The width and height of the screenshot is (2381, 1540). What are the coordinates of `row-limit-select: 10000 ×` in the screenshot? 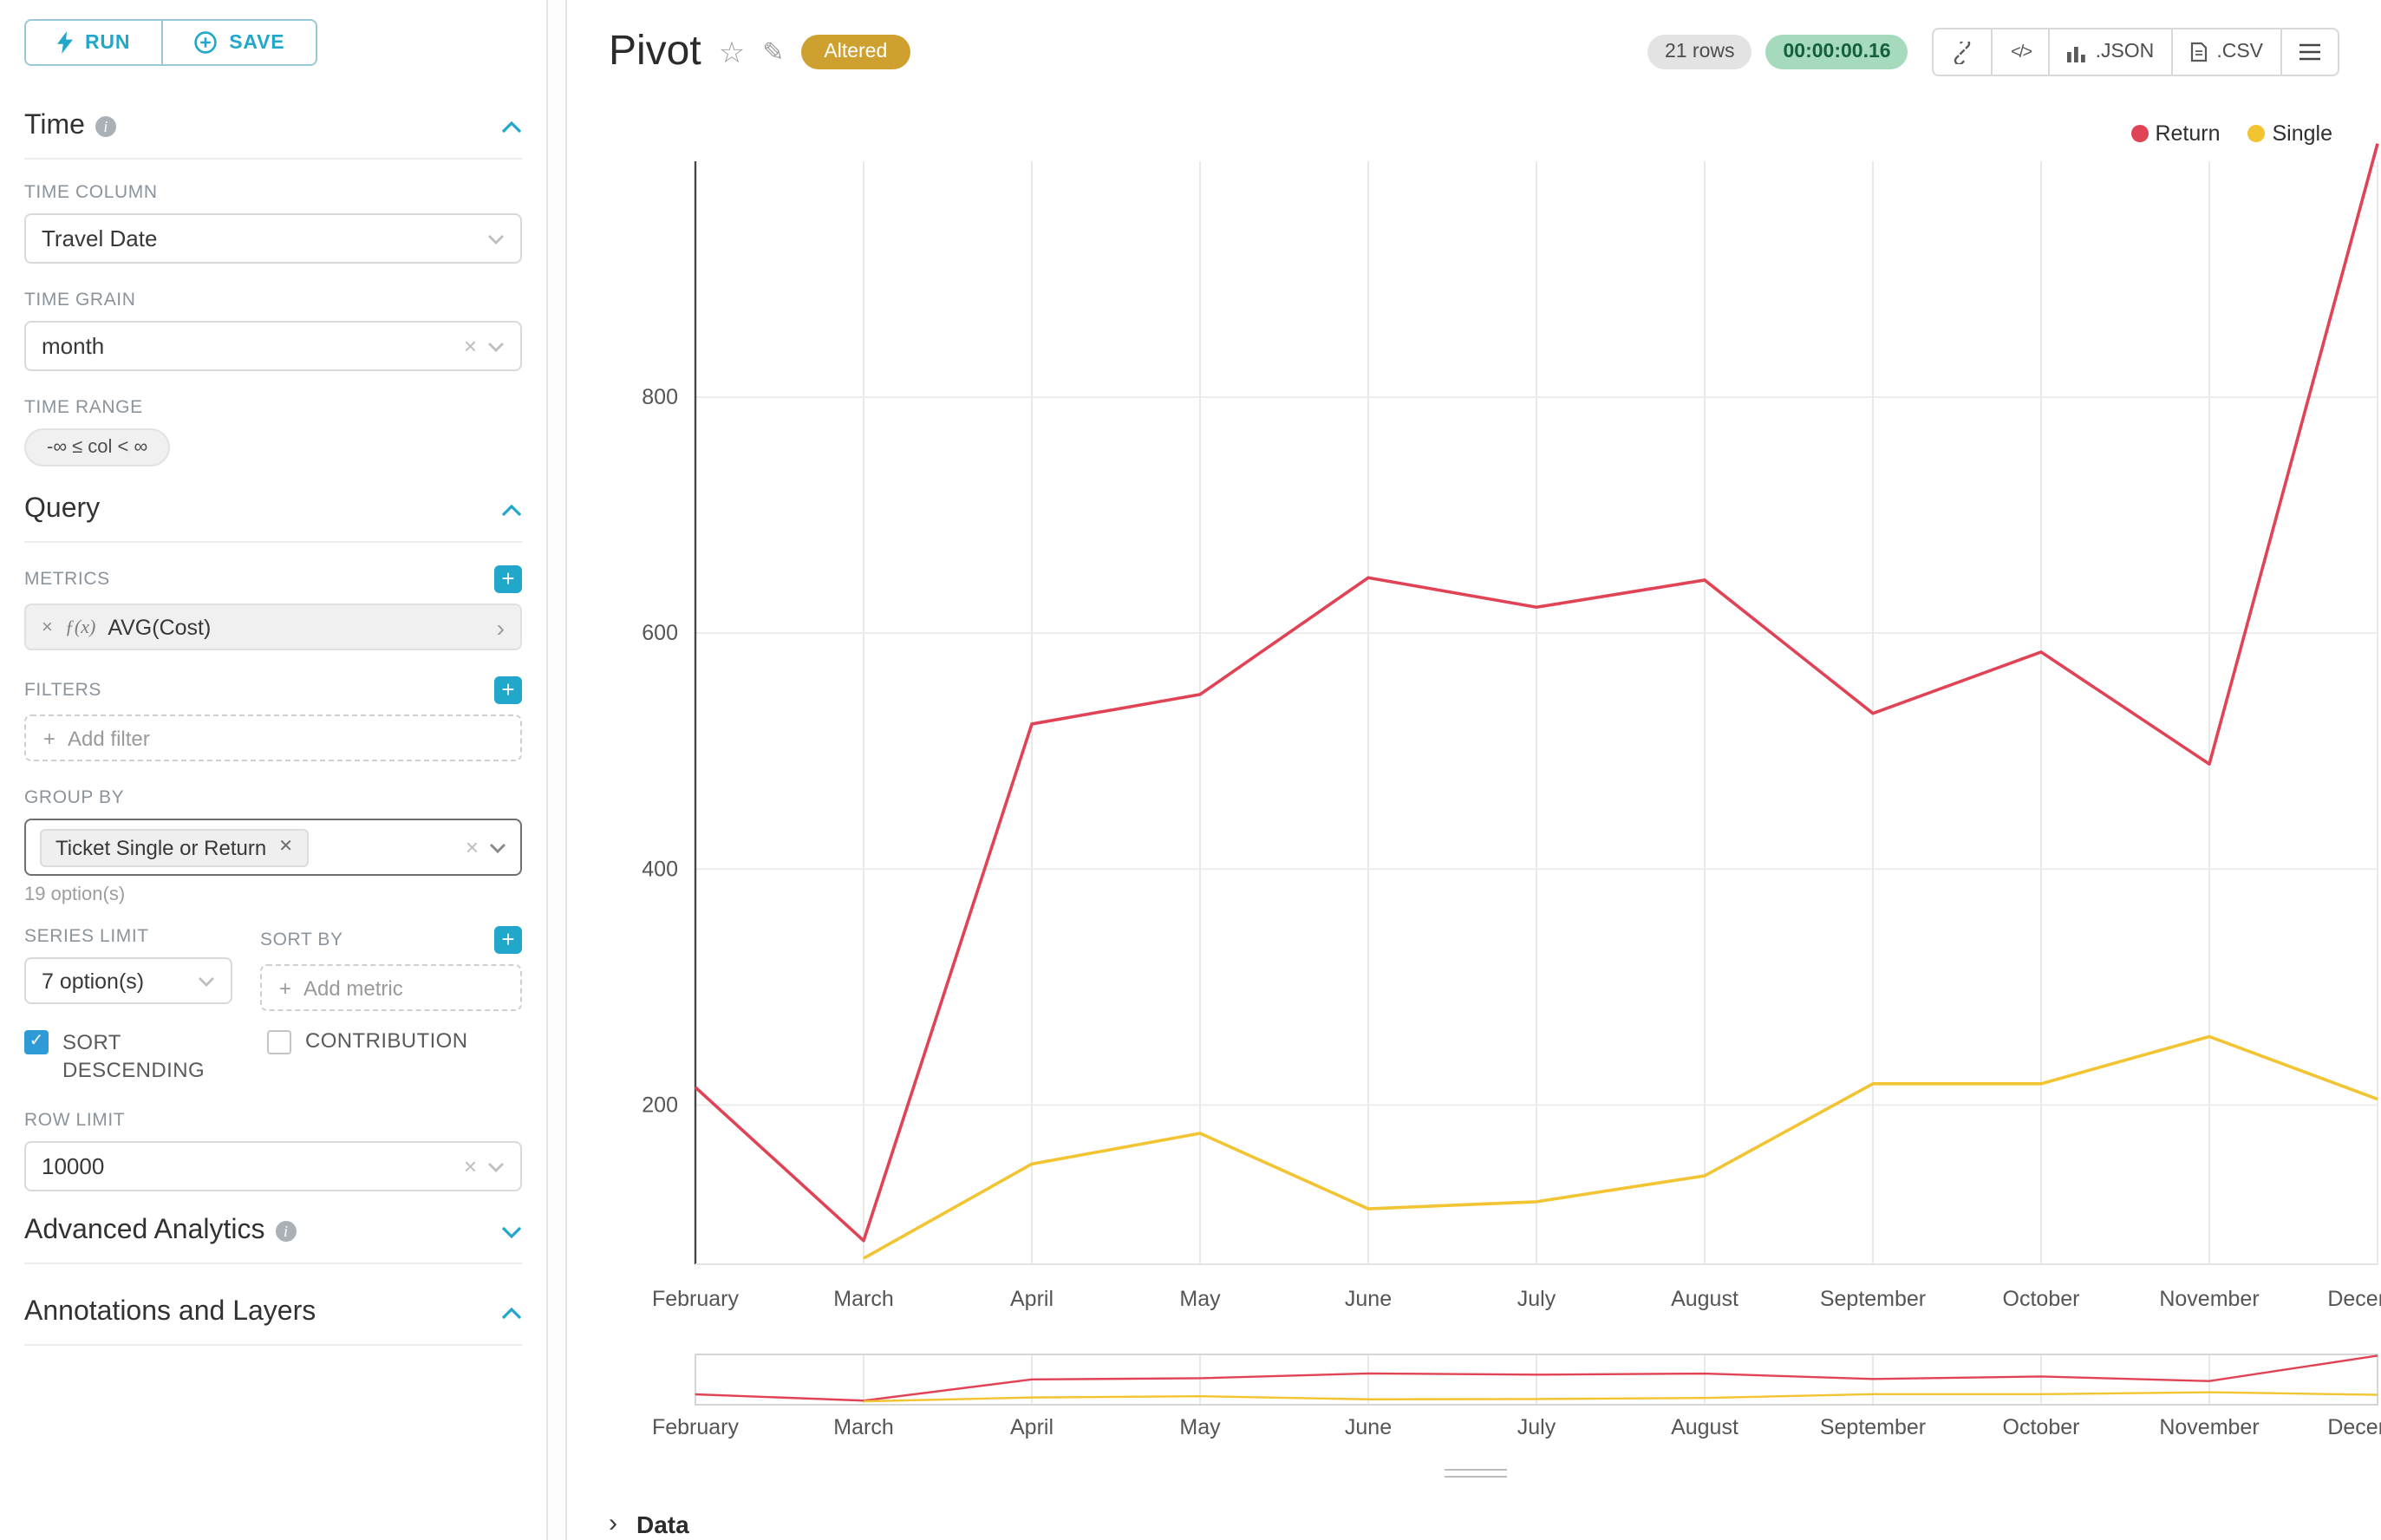 It's located at (273, 1166).